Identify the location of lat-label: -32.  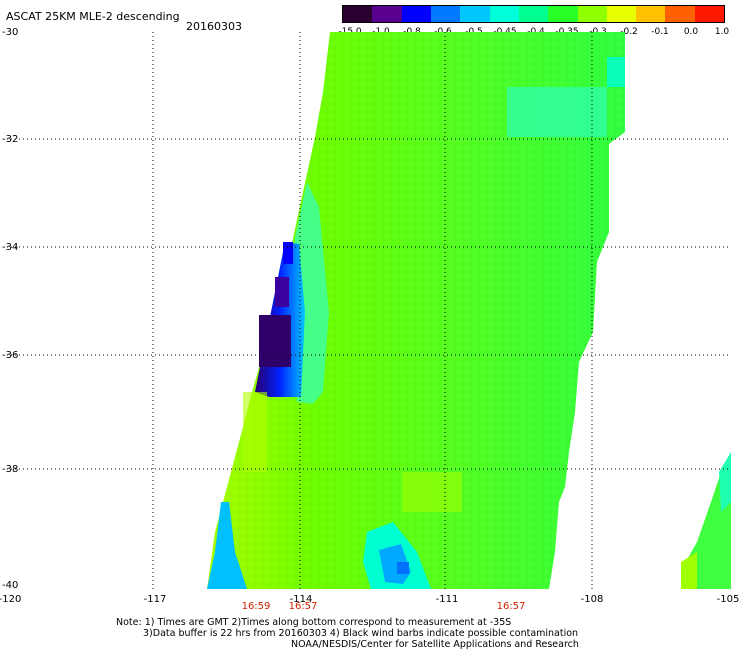
(10, 139).